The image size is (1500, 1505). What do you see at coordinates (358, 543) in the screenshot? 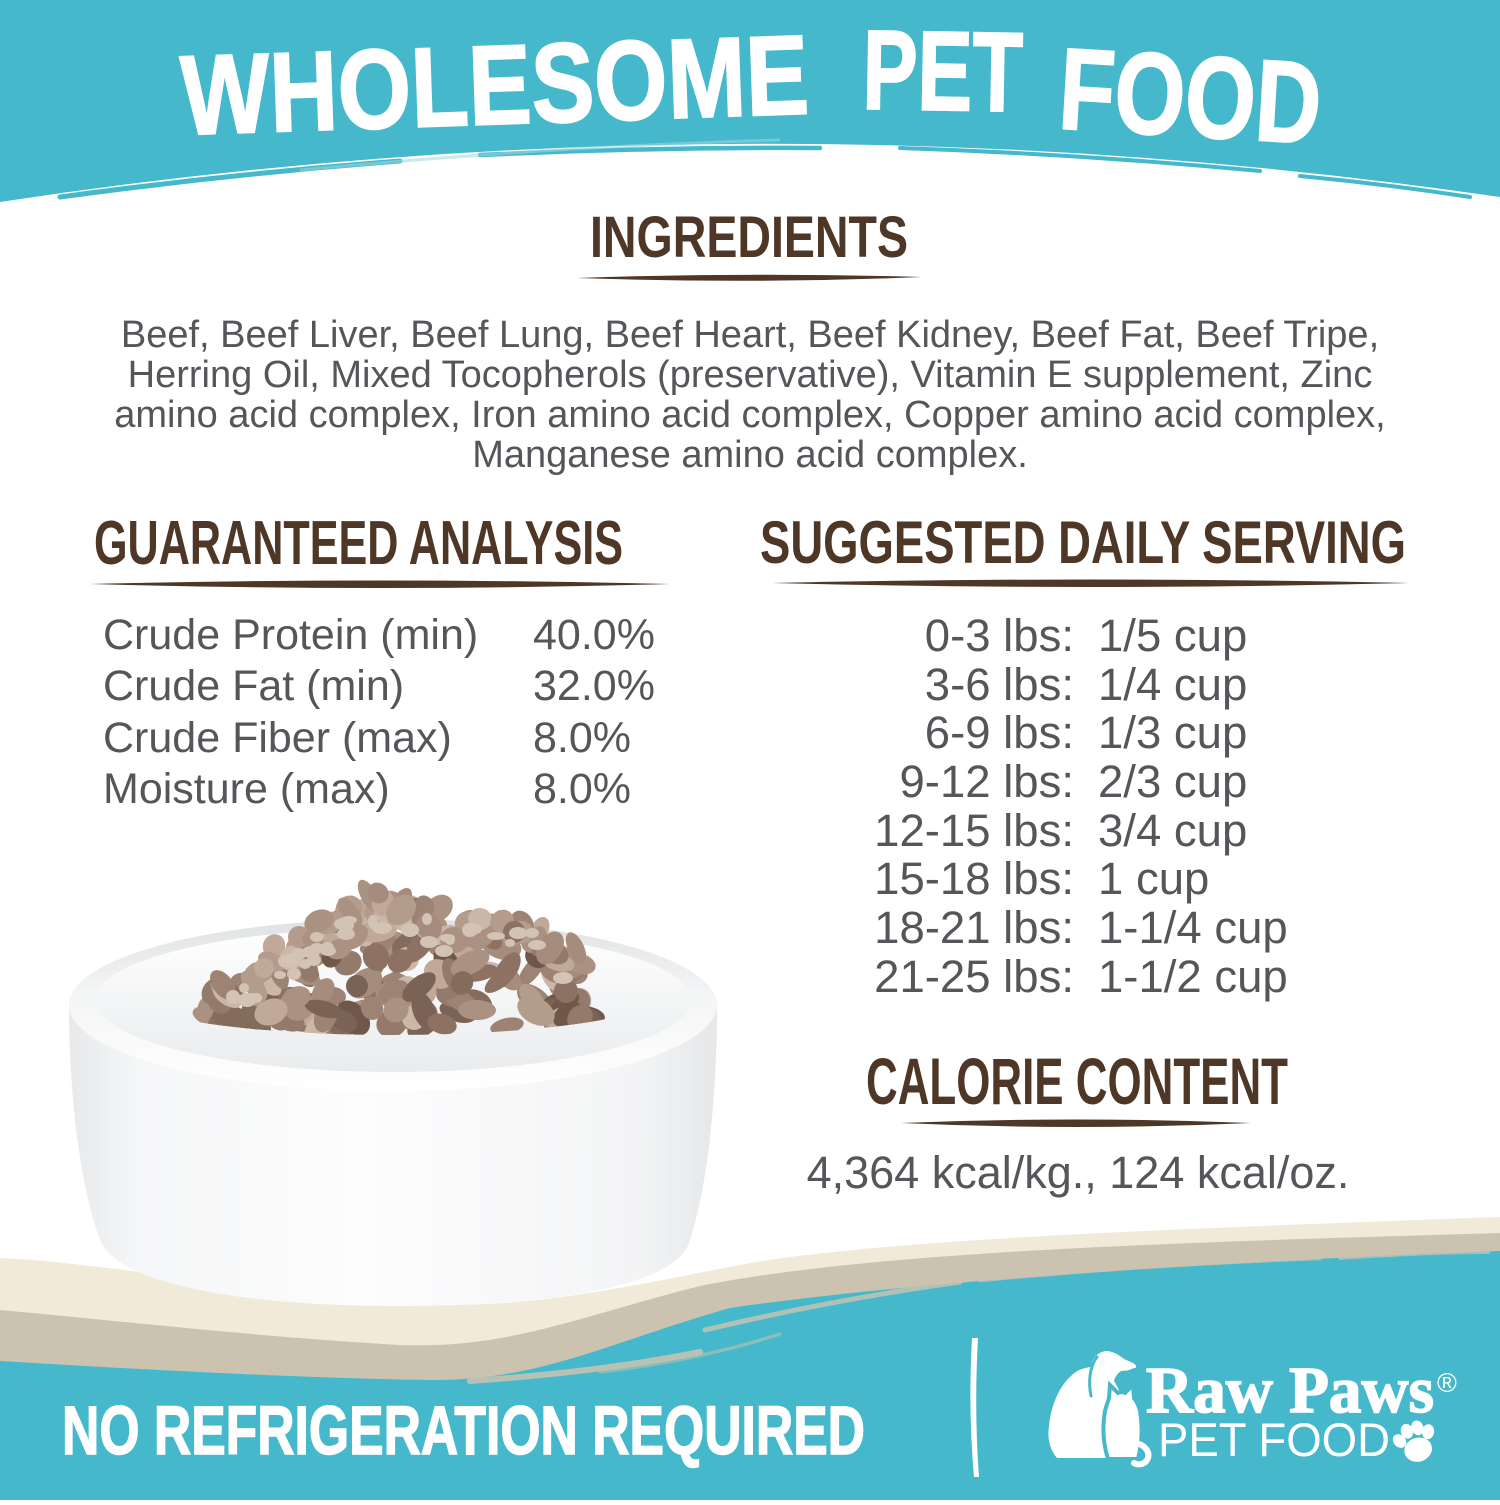
I see `svg-text: GUARANTEED ANALYSIS` at bounding box center [358, 543].